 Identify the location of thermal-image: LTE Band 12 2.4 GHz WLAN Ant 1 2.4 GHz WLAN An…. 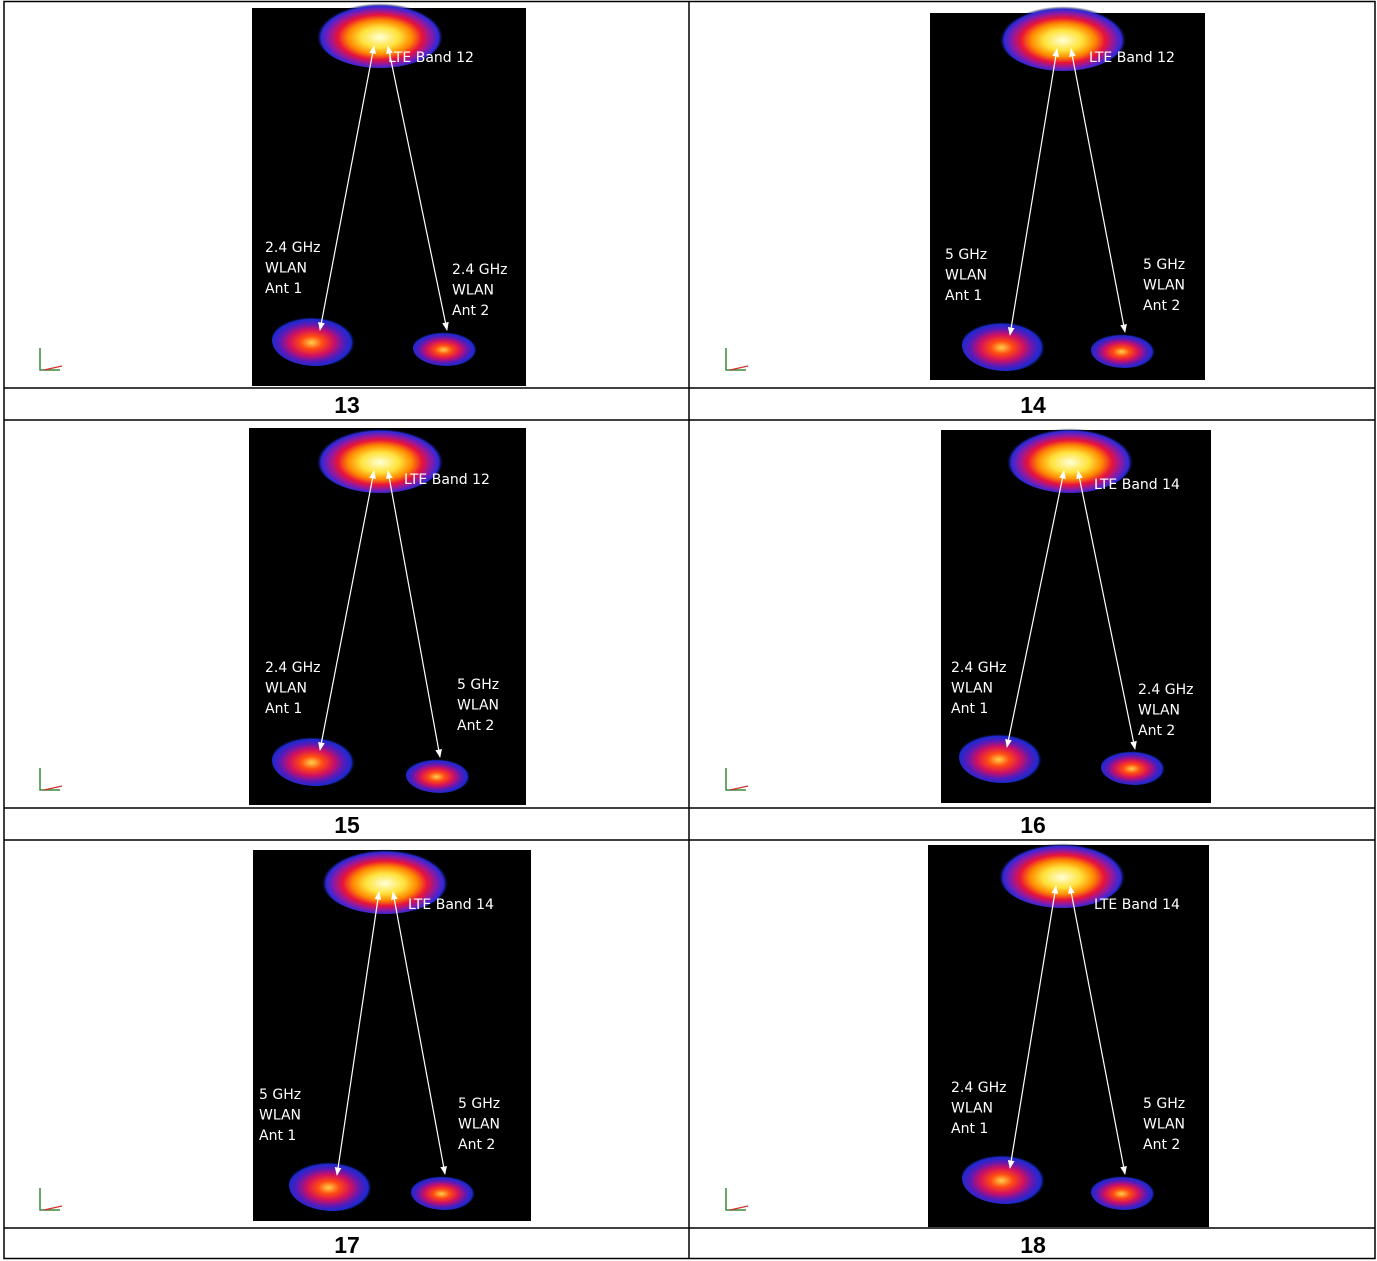
(282, 193).